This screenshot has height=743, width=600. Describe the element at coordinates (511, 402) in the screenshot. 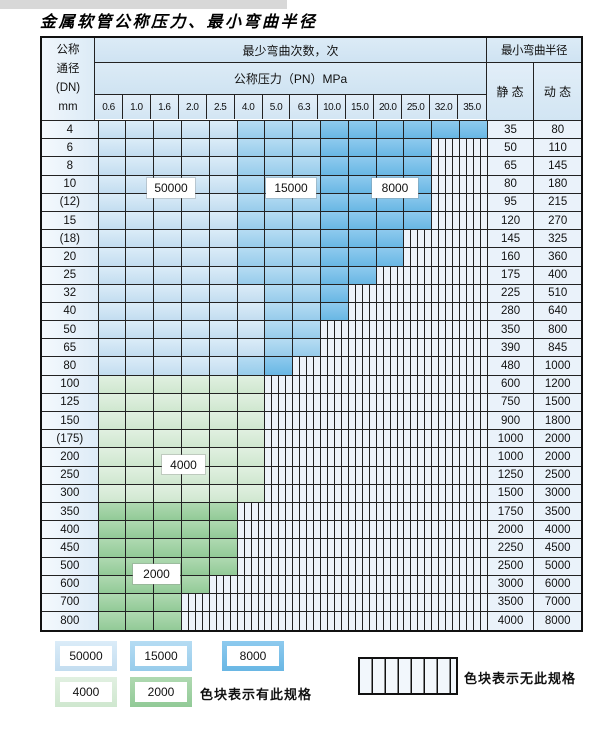

I see `static-cell: 750` at that location.